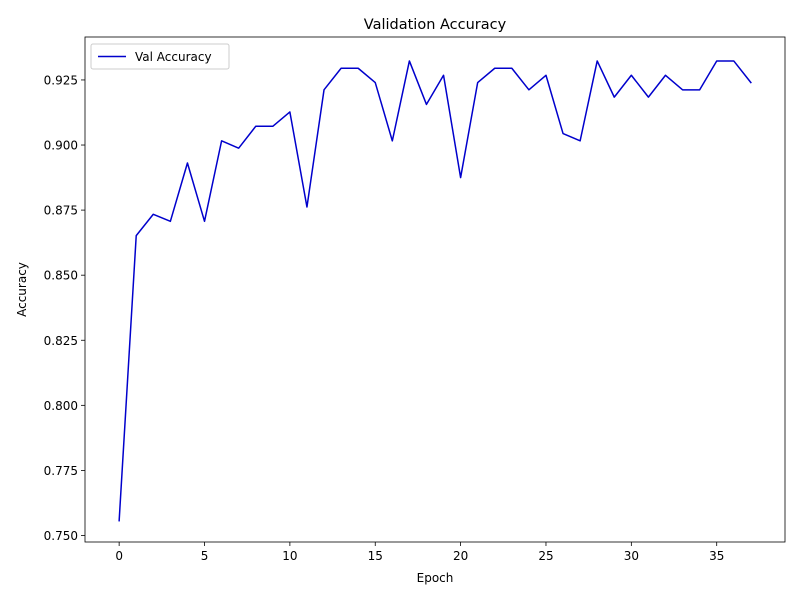 The width and height of the screenshot is (800, 600). I want to click on x-tick-label: 35, so click(716, 556).